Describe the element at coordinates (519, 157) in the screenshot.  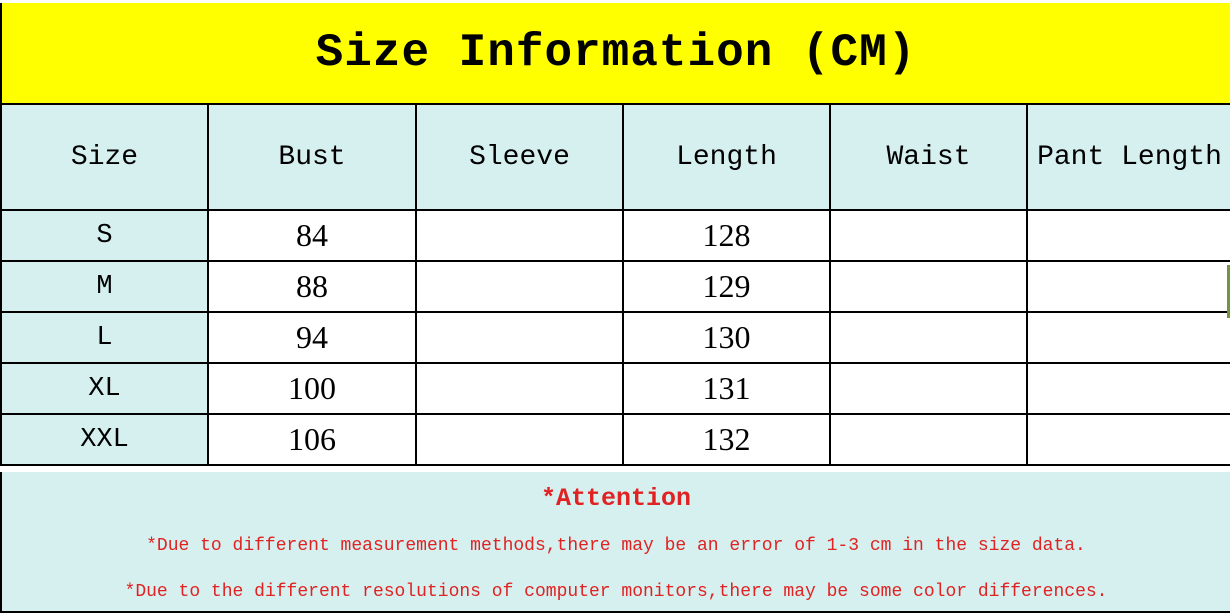
I see `column-header-sleeve: Sleeve` at that location.